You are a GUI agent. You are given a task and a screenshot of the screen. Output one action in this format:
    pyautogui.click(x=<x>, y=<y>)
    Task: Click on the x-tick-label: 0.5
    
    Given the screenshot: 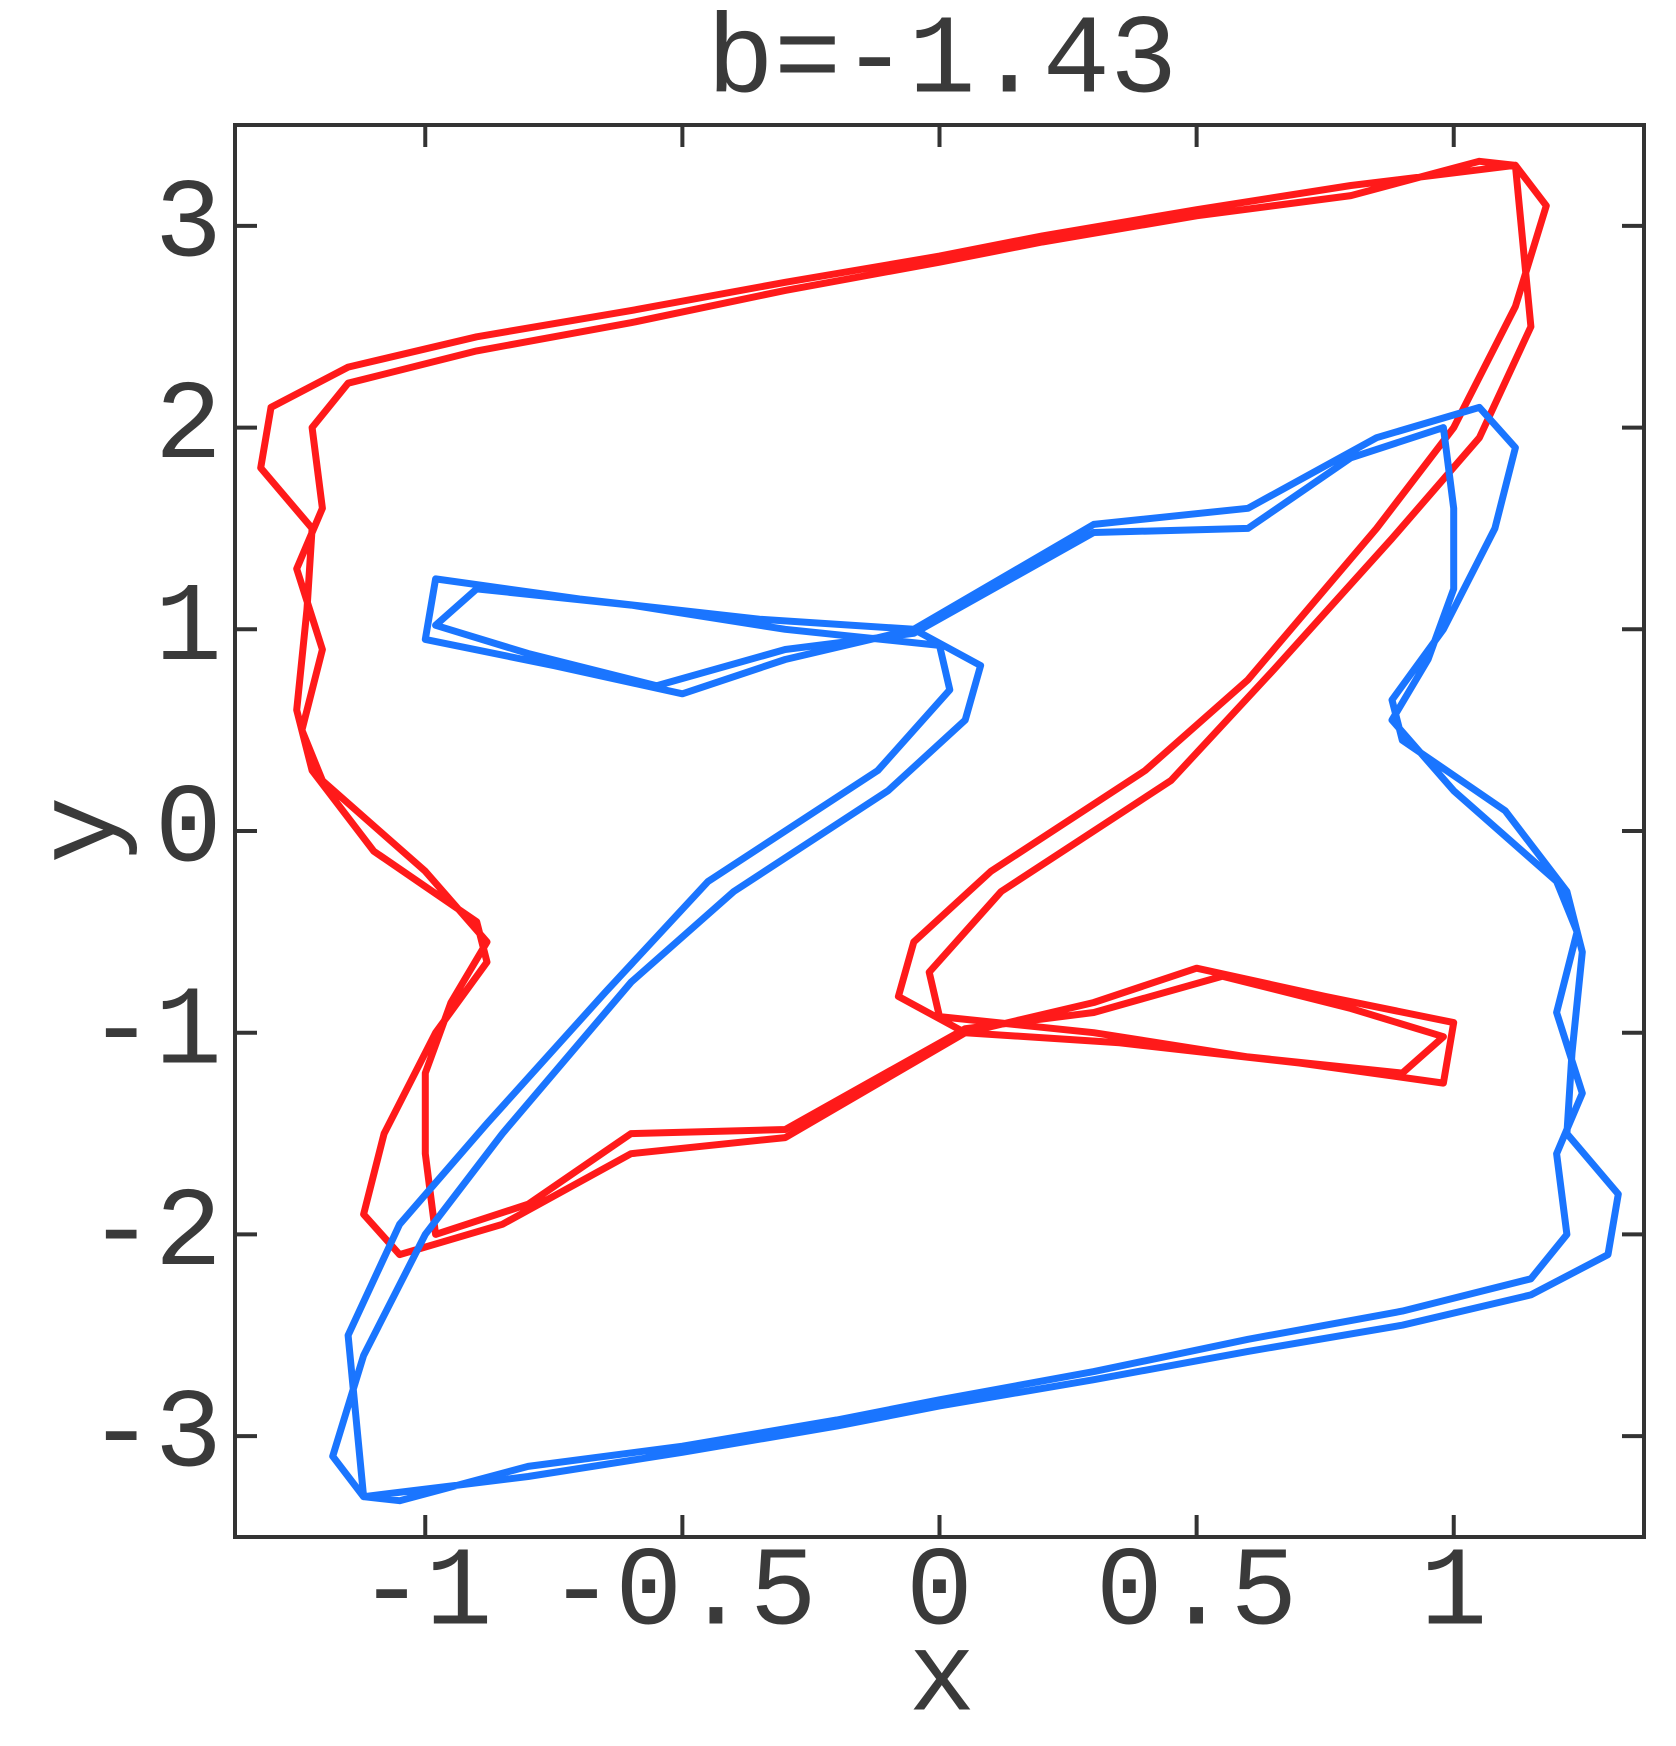 What is the action you would take?
    pyautogui.click(x=1197, y=1594)
    